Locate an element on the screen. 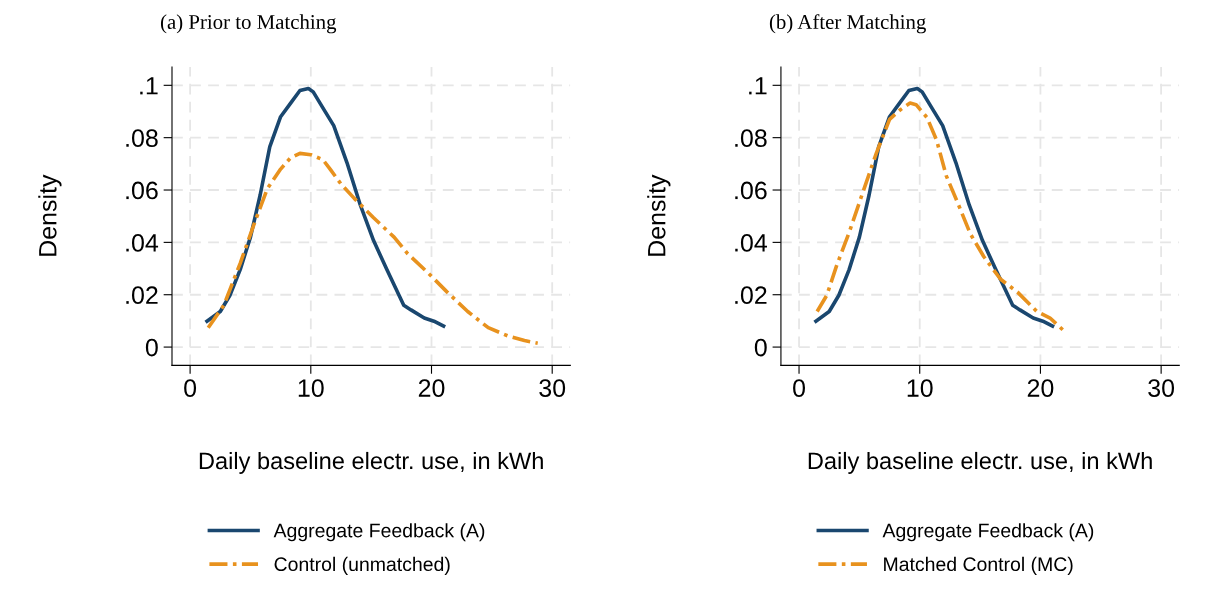  chart-title: (a) Prior to Matching is located at coordinates (248, 24).